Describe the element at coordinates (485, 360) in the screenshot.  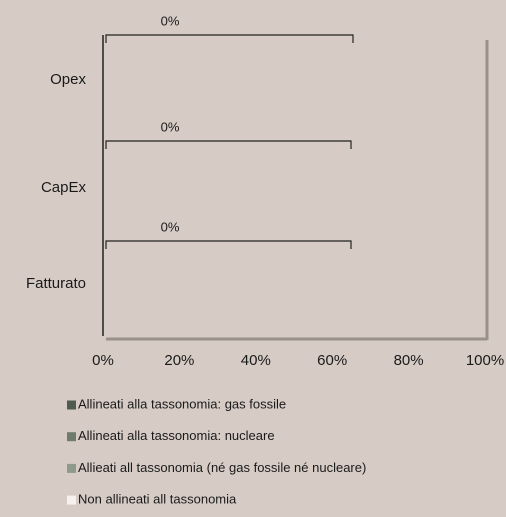
I see `x-tick-label: 100%` at that location.